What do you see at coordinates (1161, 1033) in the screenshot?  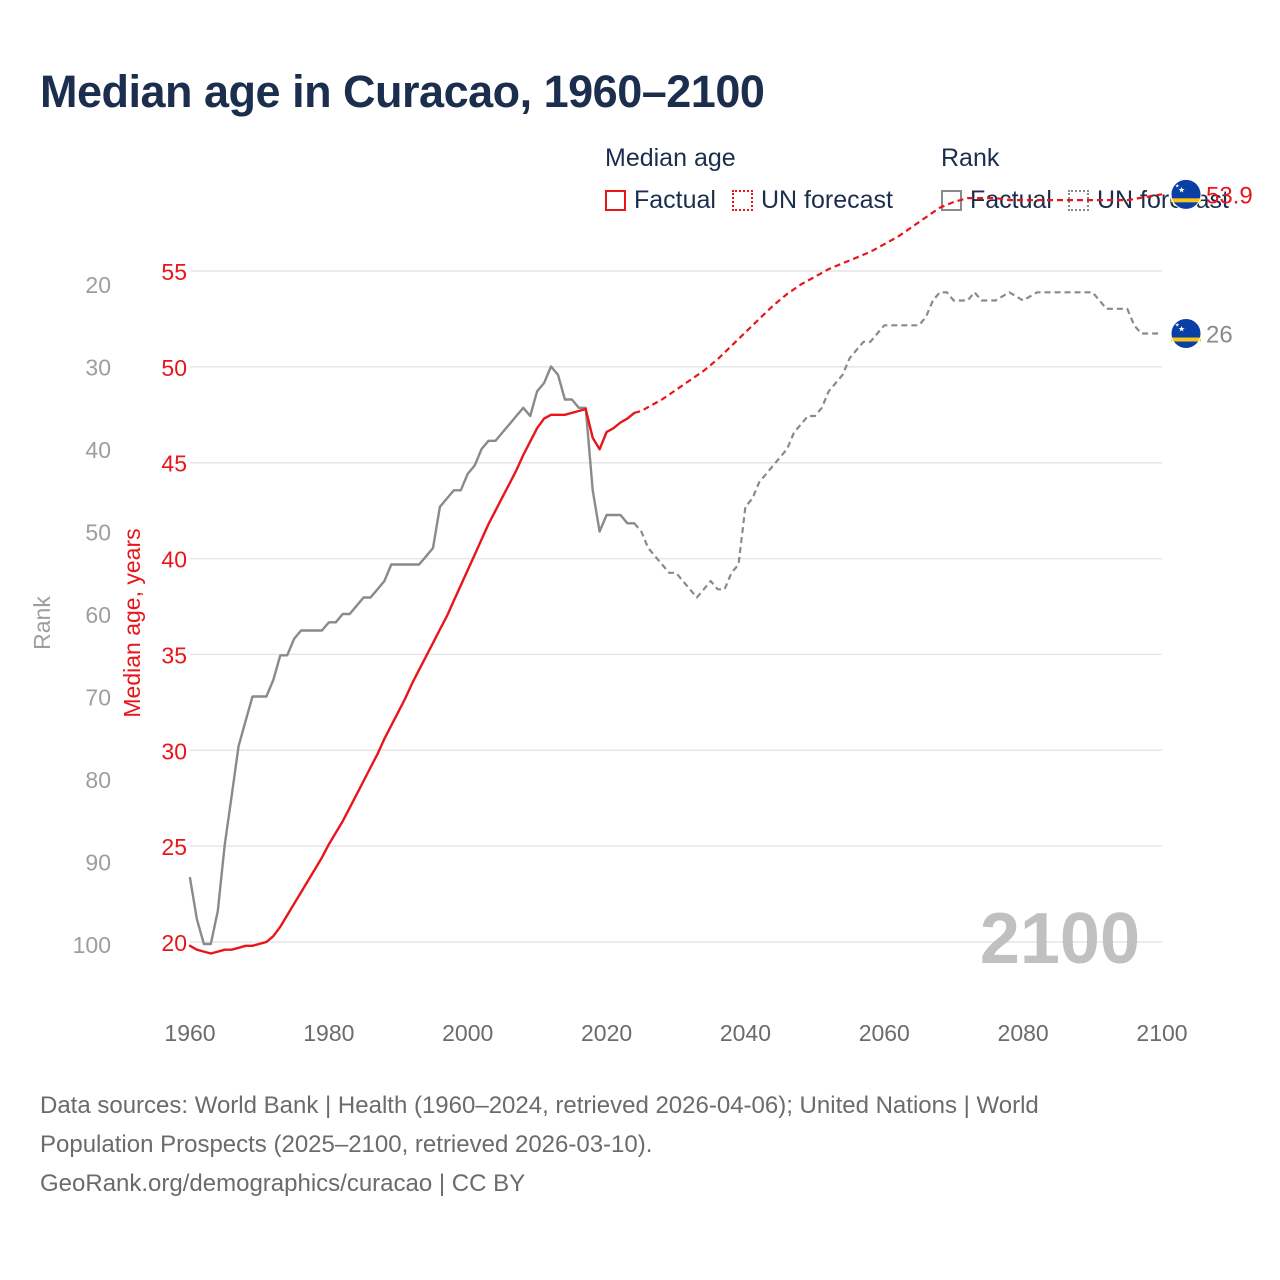 I see `x-tick-2100: 2100` at bounding box center [1161, 1033].